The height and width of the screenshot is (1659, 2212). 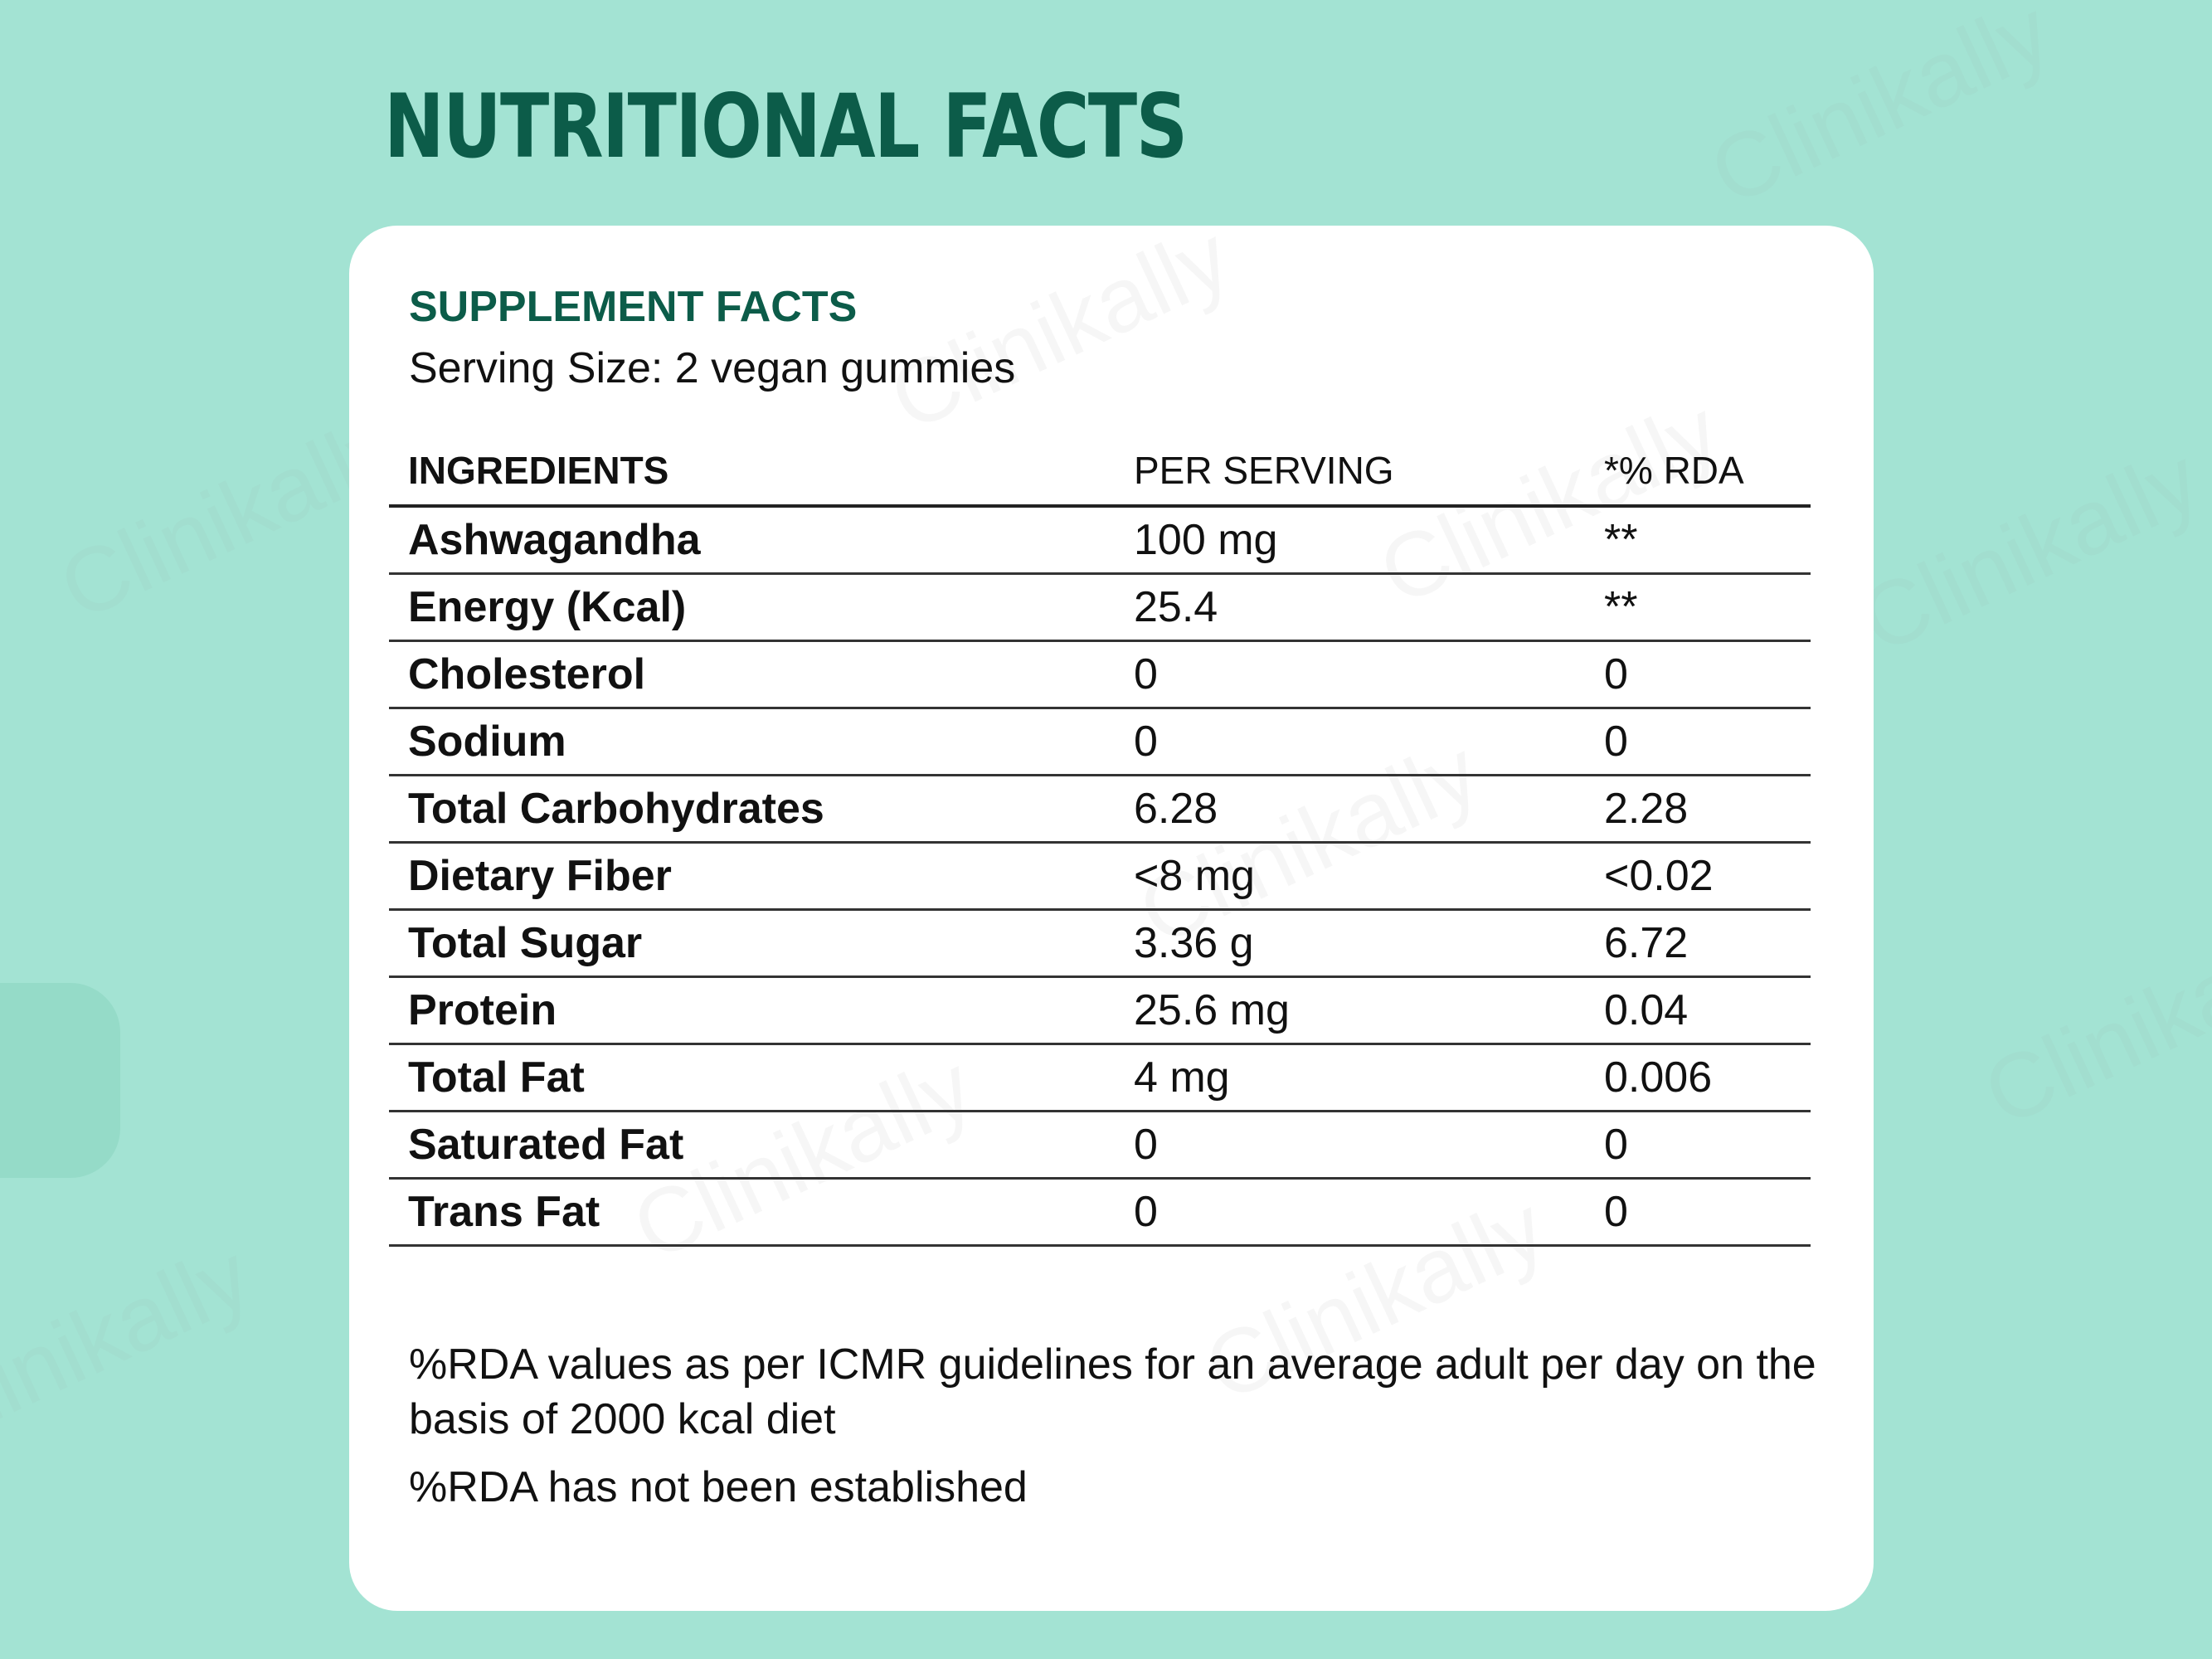 I want to click on background-shape, so click(x=60, y=1080).